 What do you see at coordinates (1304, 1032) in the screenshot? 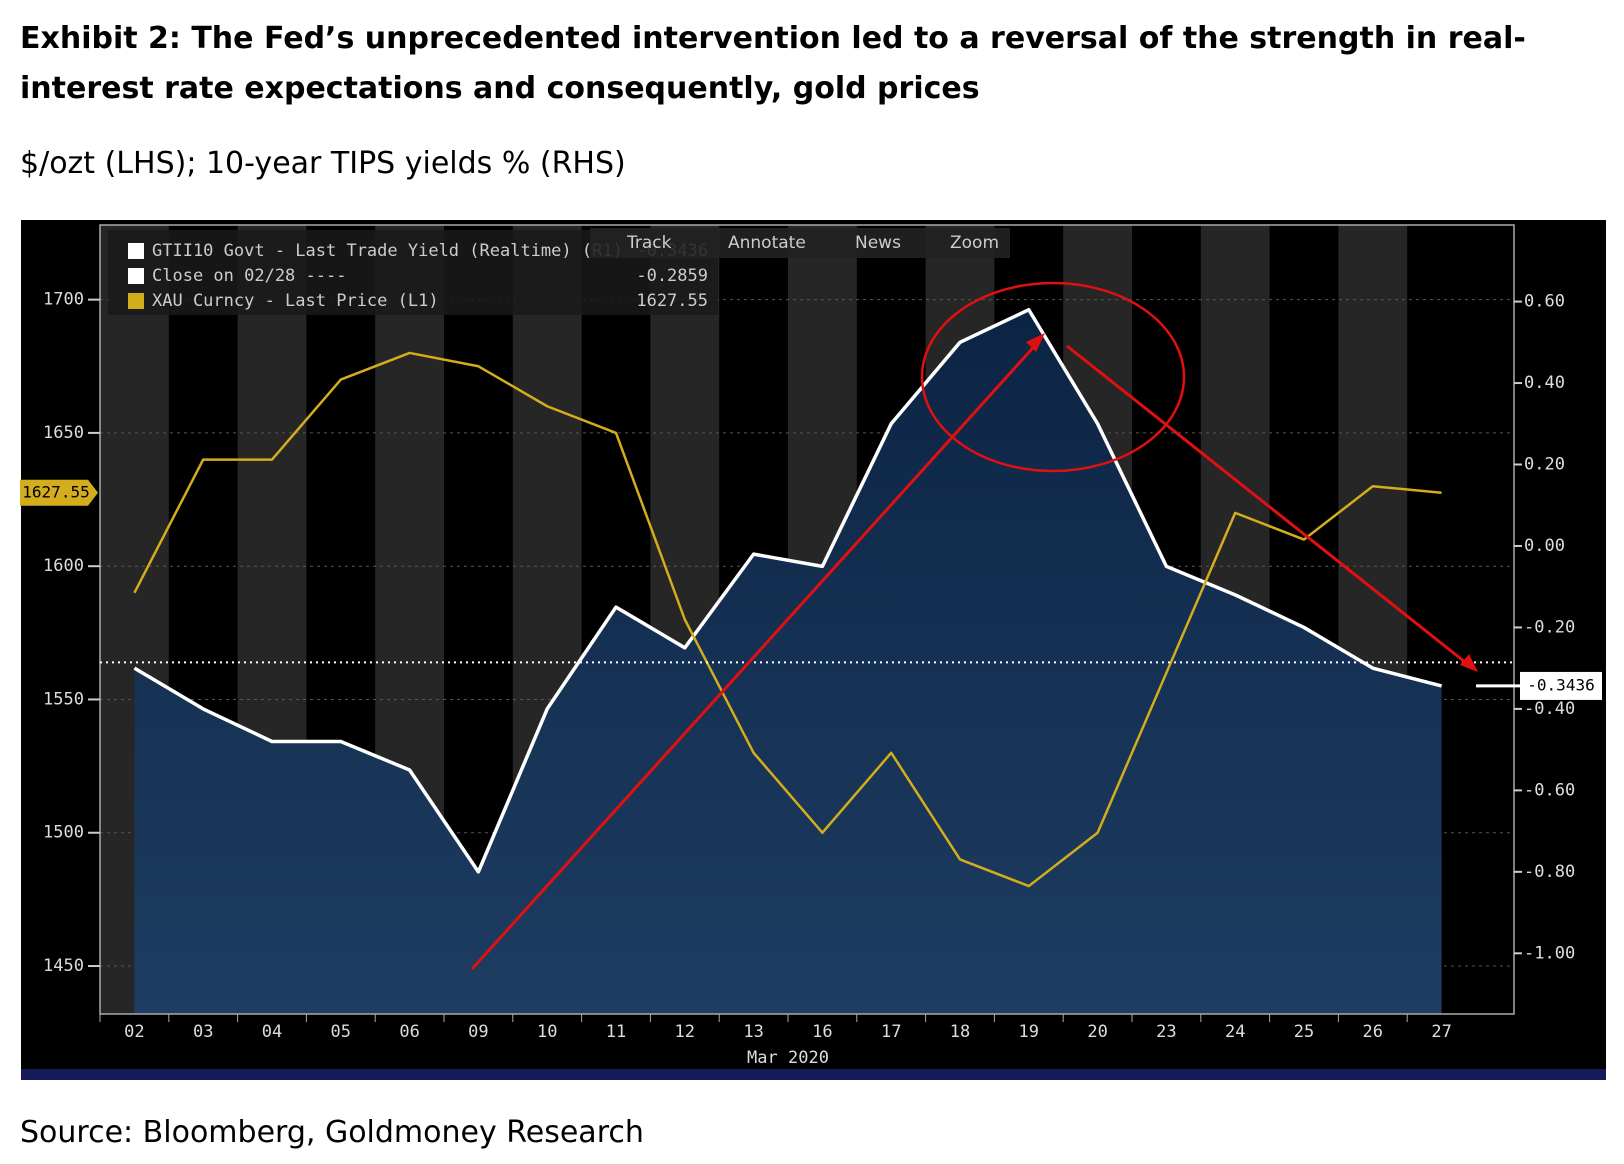
I see `x-tick-label: 25` at bounding box center [1304, 1032].